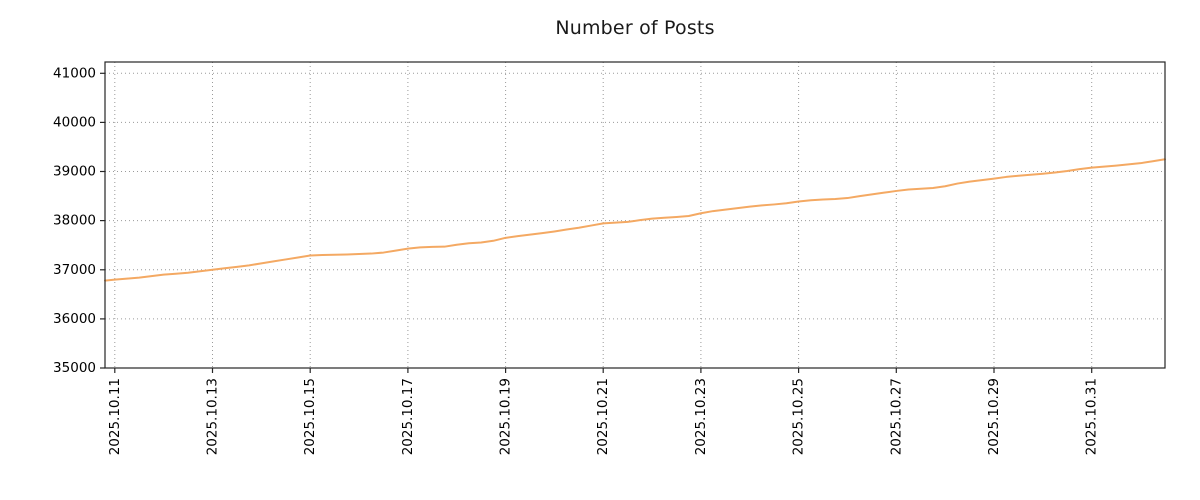  Describe the element at coordinates (74, 172) in the screenshot. I see `y-tick-label: 39000` at that location.